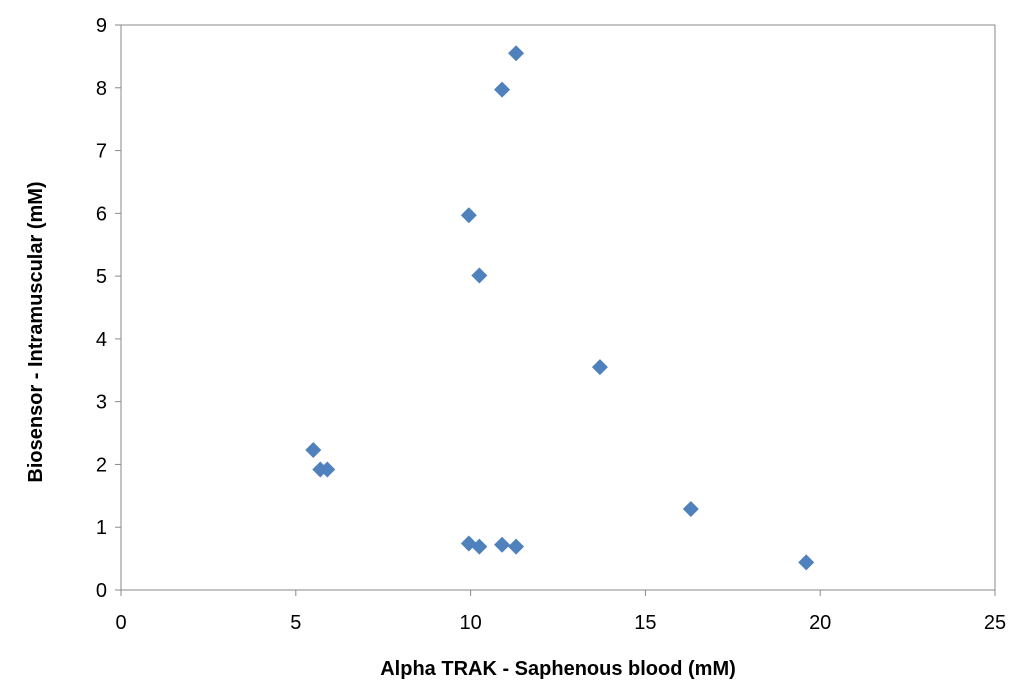  I want to click on y-tick-label: 9, so click(101, 26).